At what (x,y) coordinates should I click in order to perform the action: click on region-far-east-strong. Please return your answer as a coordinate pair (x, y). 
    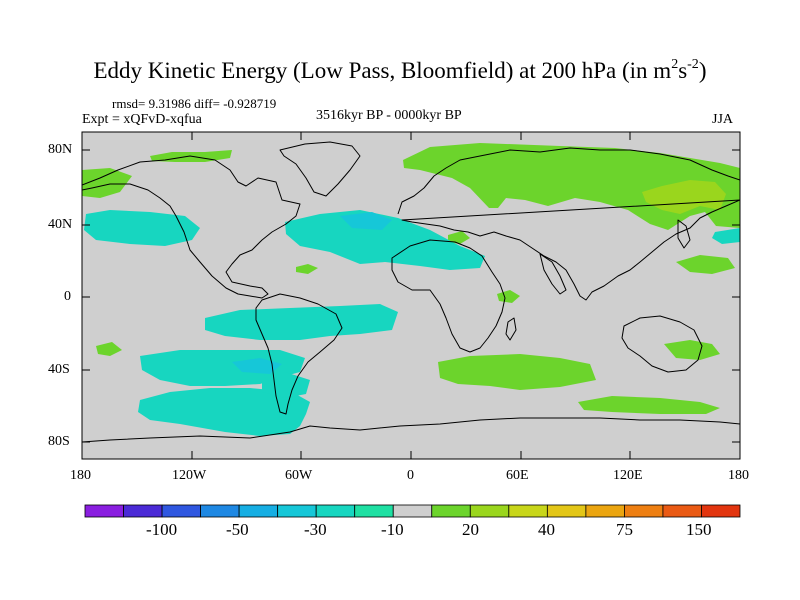
    Looking at the image, I should click on (684, 197).